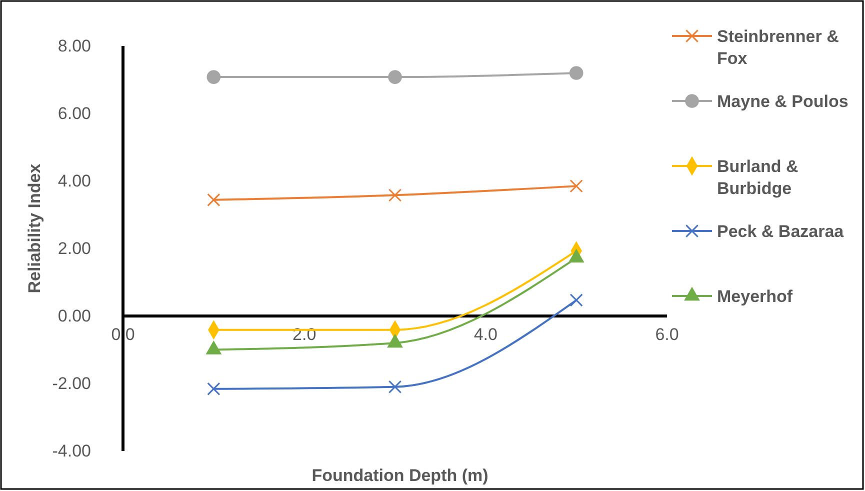  I want to click on x-tick-label: 6.0, so click(667, 334).